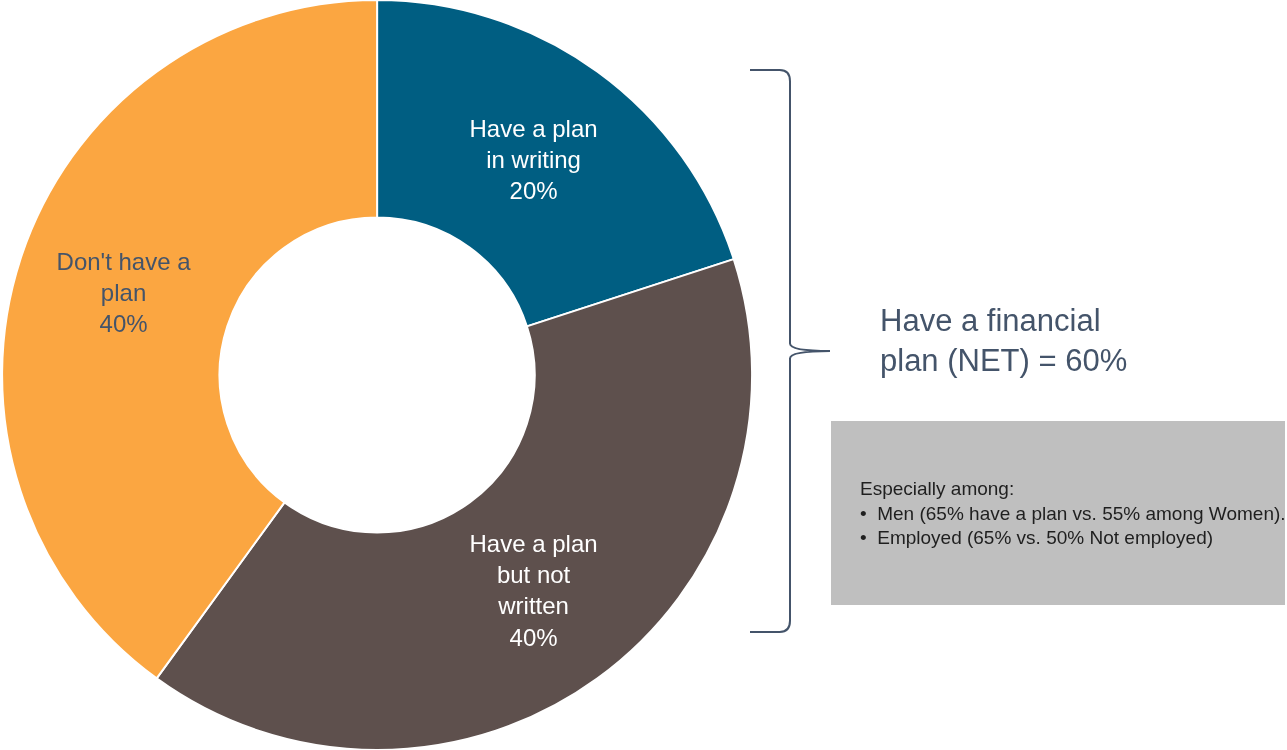 The height and width of the screenshot is (750, 1287). What do you see at coordinates (533, 144) in the screenshot?
I see `slice-label: Have a plan in writing` at bounding box center [533, 144].